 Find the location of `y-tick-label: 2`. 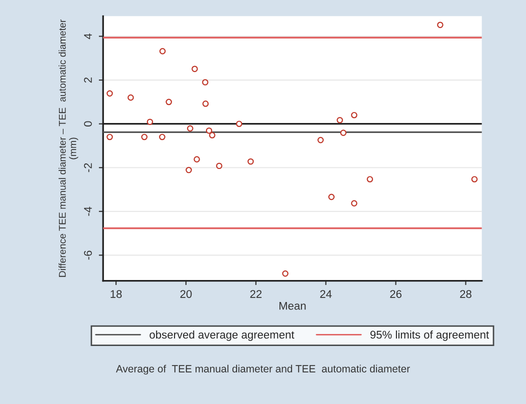

y-tick-label: 2 is located at coordinates (88, 80).